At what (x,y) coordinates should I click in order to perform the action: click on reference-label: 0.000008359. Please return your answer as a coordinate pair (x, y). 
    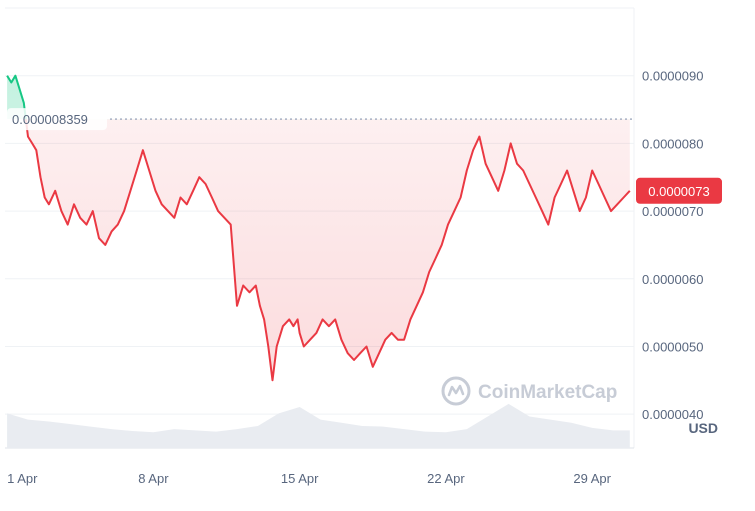
    Looking at the image, I should click on (50, 119).